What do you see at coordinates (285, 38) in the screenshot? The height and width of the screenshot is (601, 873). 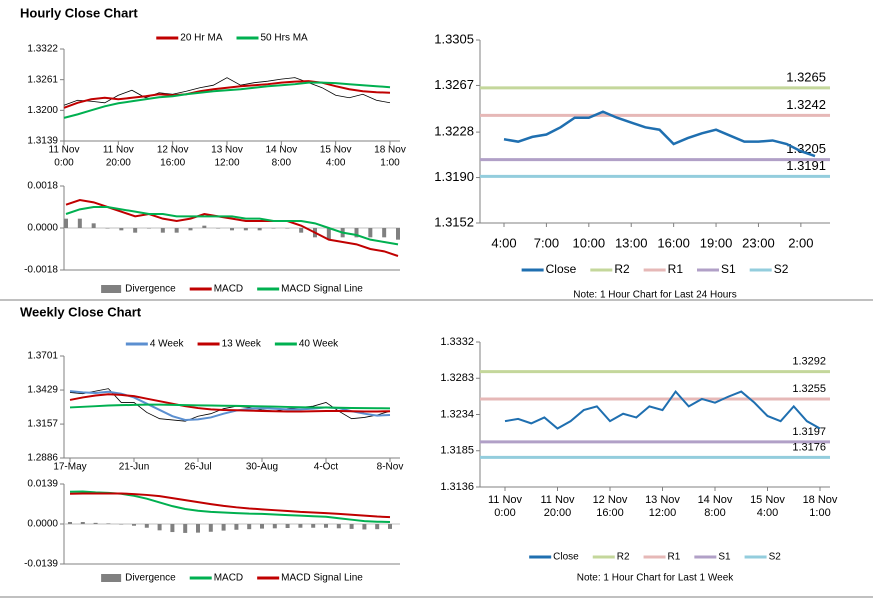 I see `legend-label: 50 Hrs MA` at bounding box center [285, 38].